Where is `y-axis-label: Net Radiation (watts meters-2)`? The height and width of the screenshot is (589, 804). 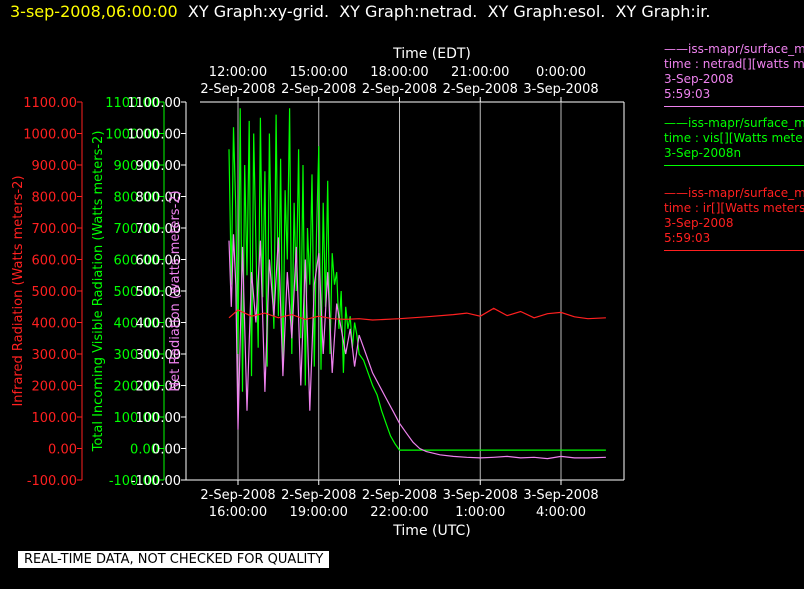 y-axis-label: Net Radiation (watts meters-2) is located at coordinates (175, 290).